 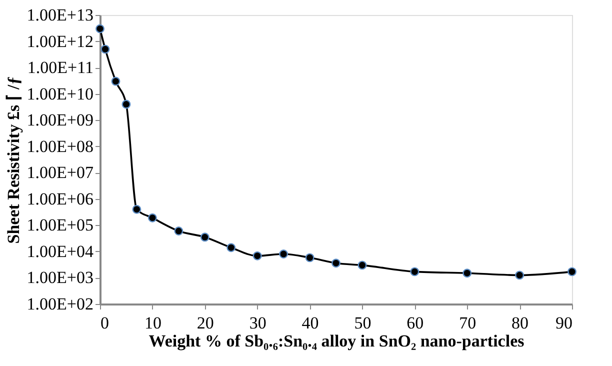 I want to click on y-tick-label: 1.00E+07, so click(x=60, y=172).